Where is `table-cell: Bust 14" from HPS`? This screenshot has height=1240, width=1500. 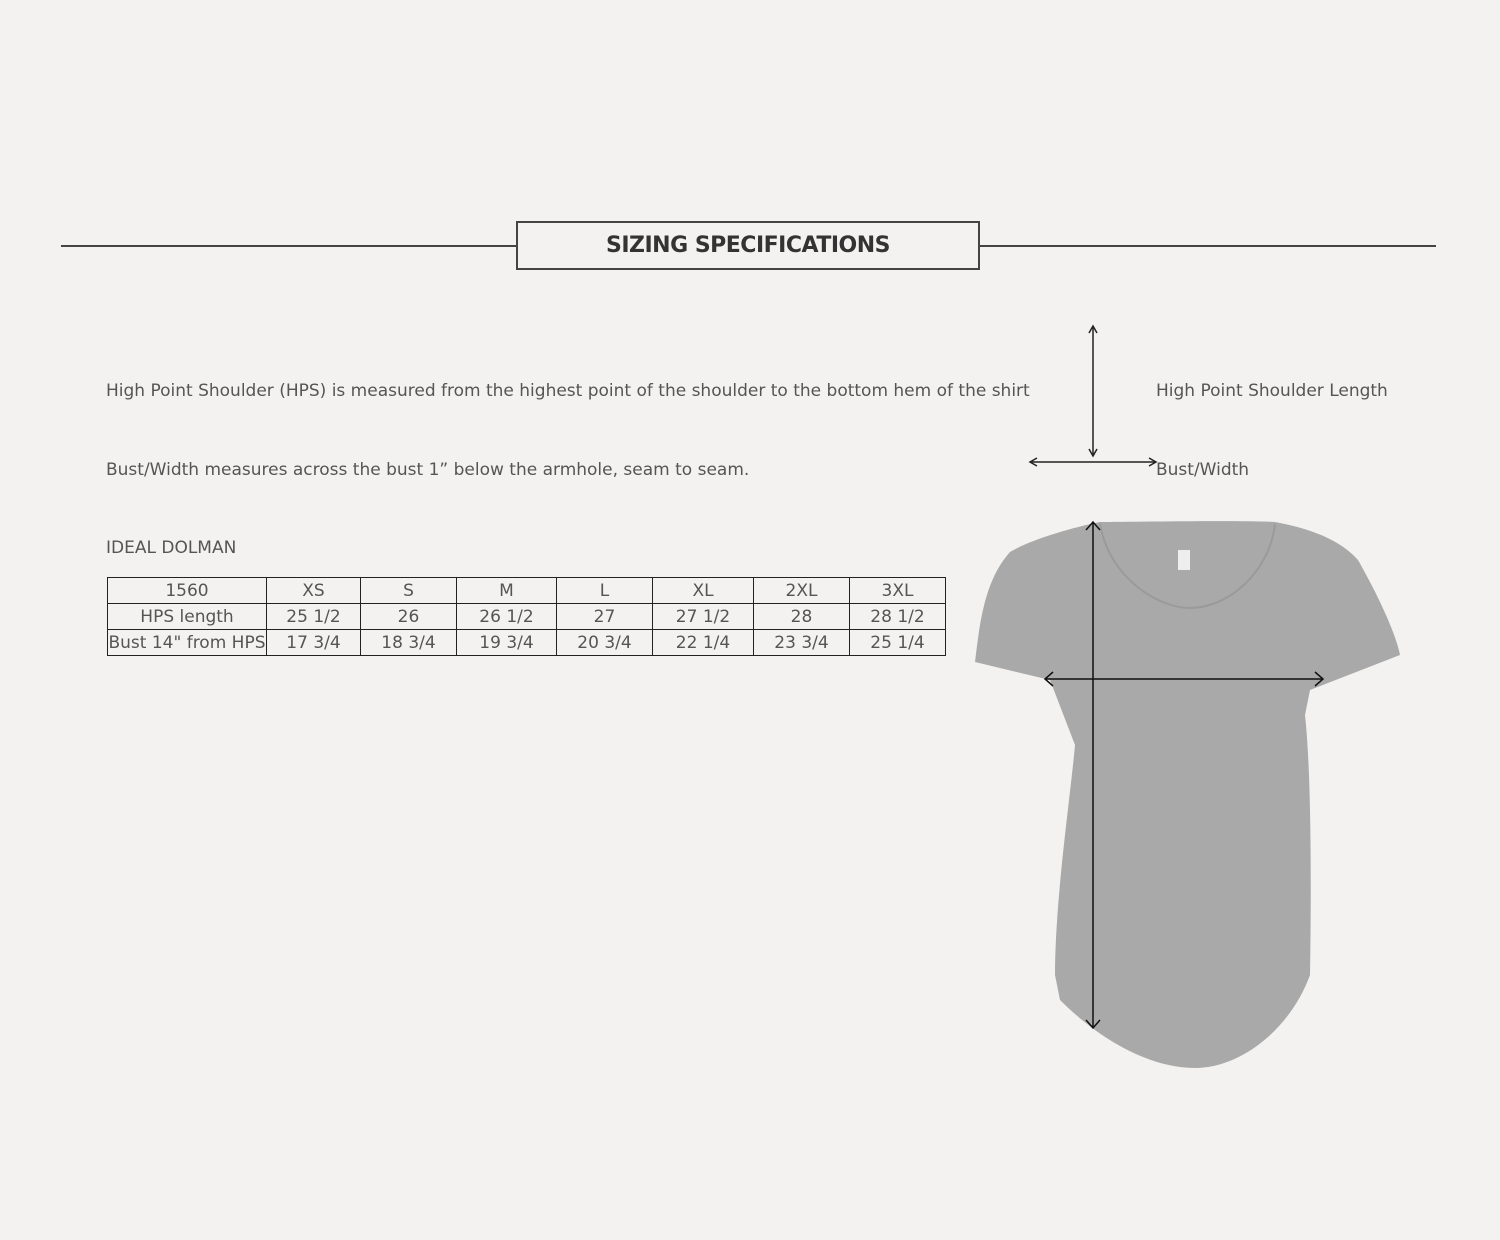
table-cell: Bust 14" from HPS is located at coordinates (187, 642).